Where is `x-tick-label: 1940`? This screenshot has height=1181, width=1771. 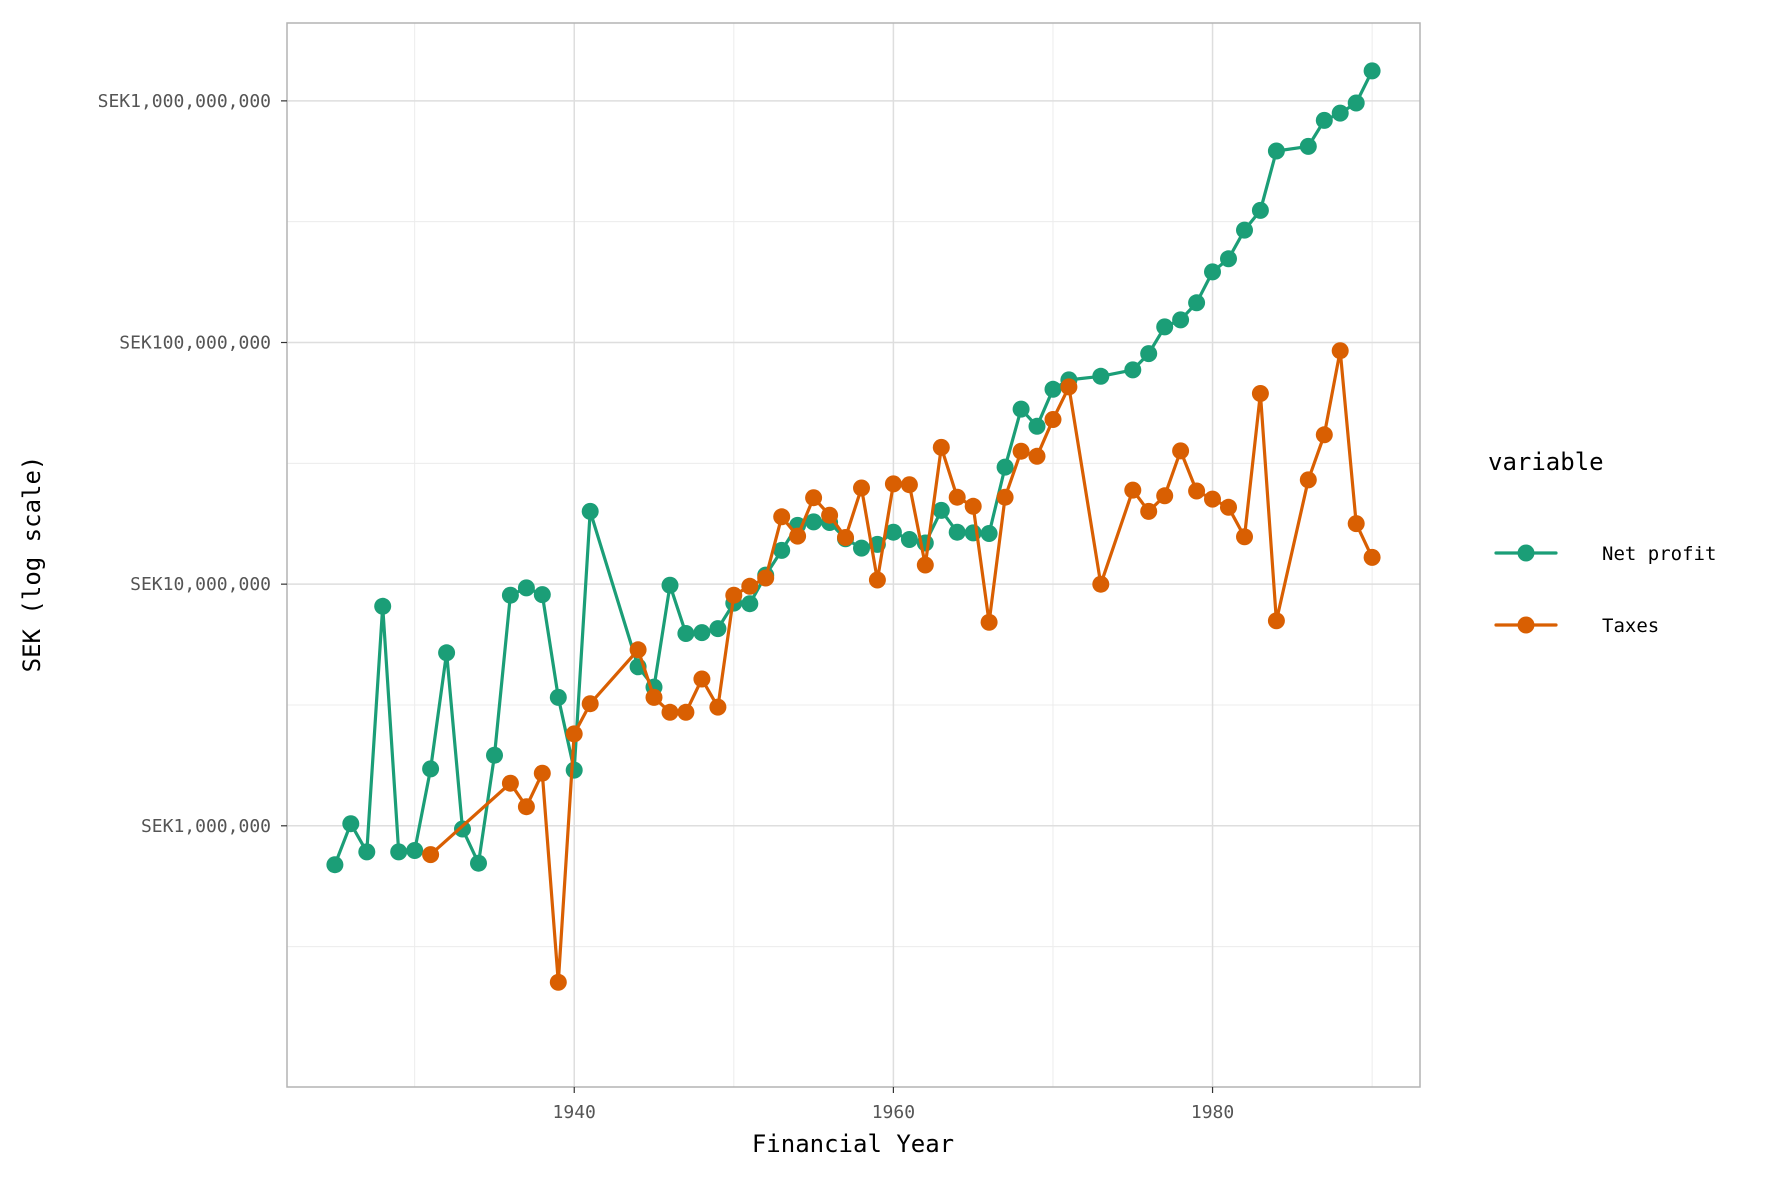
x-tick-label: 1940 is located at coordinates (574, 1112).